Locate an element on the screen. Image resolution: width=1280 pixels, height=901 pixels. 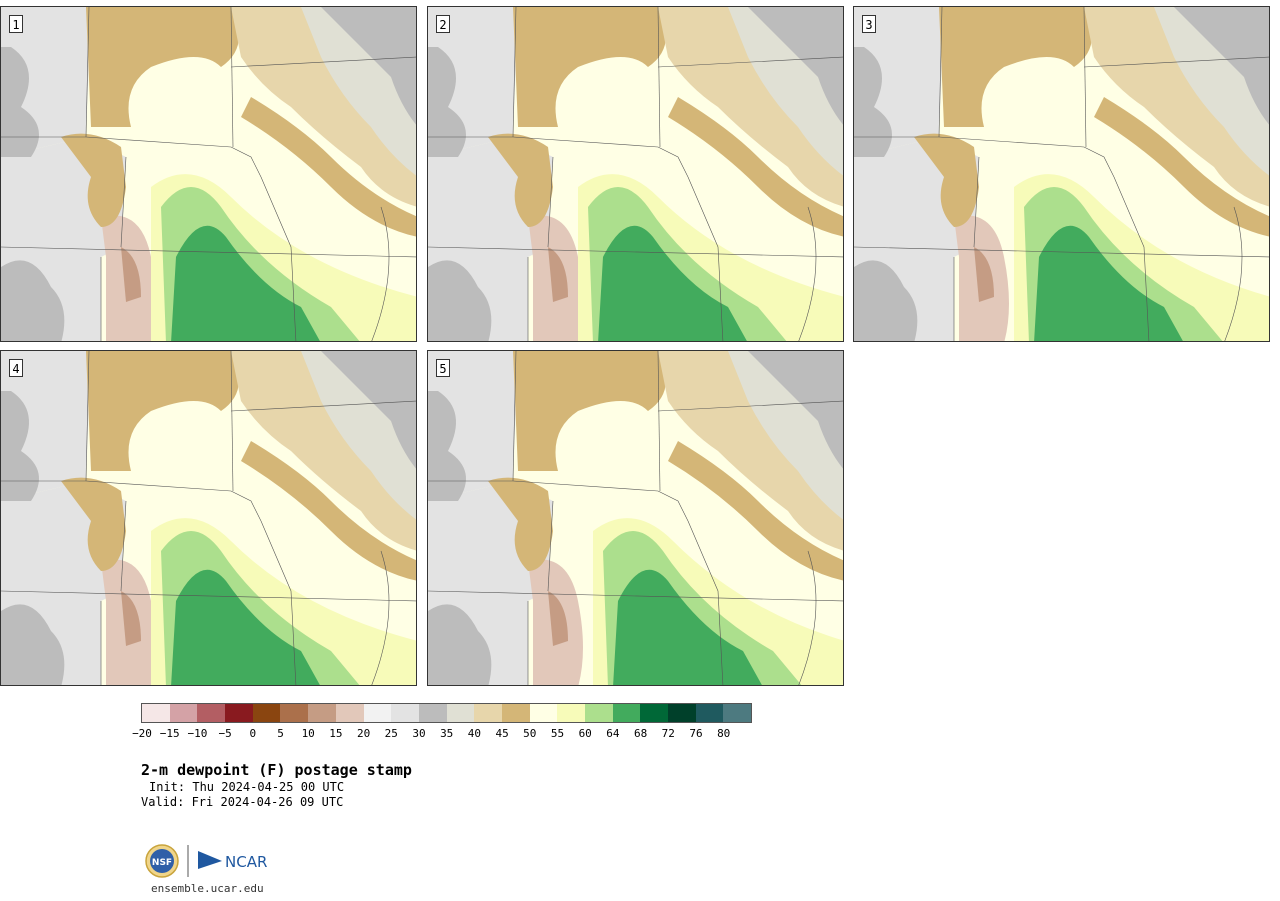
nsf-ncar-logo: NSF NCAR is located at coordinates (206, 861).